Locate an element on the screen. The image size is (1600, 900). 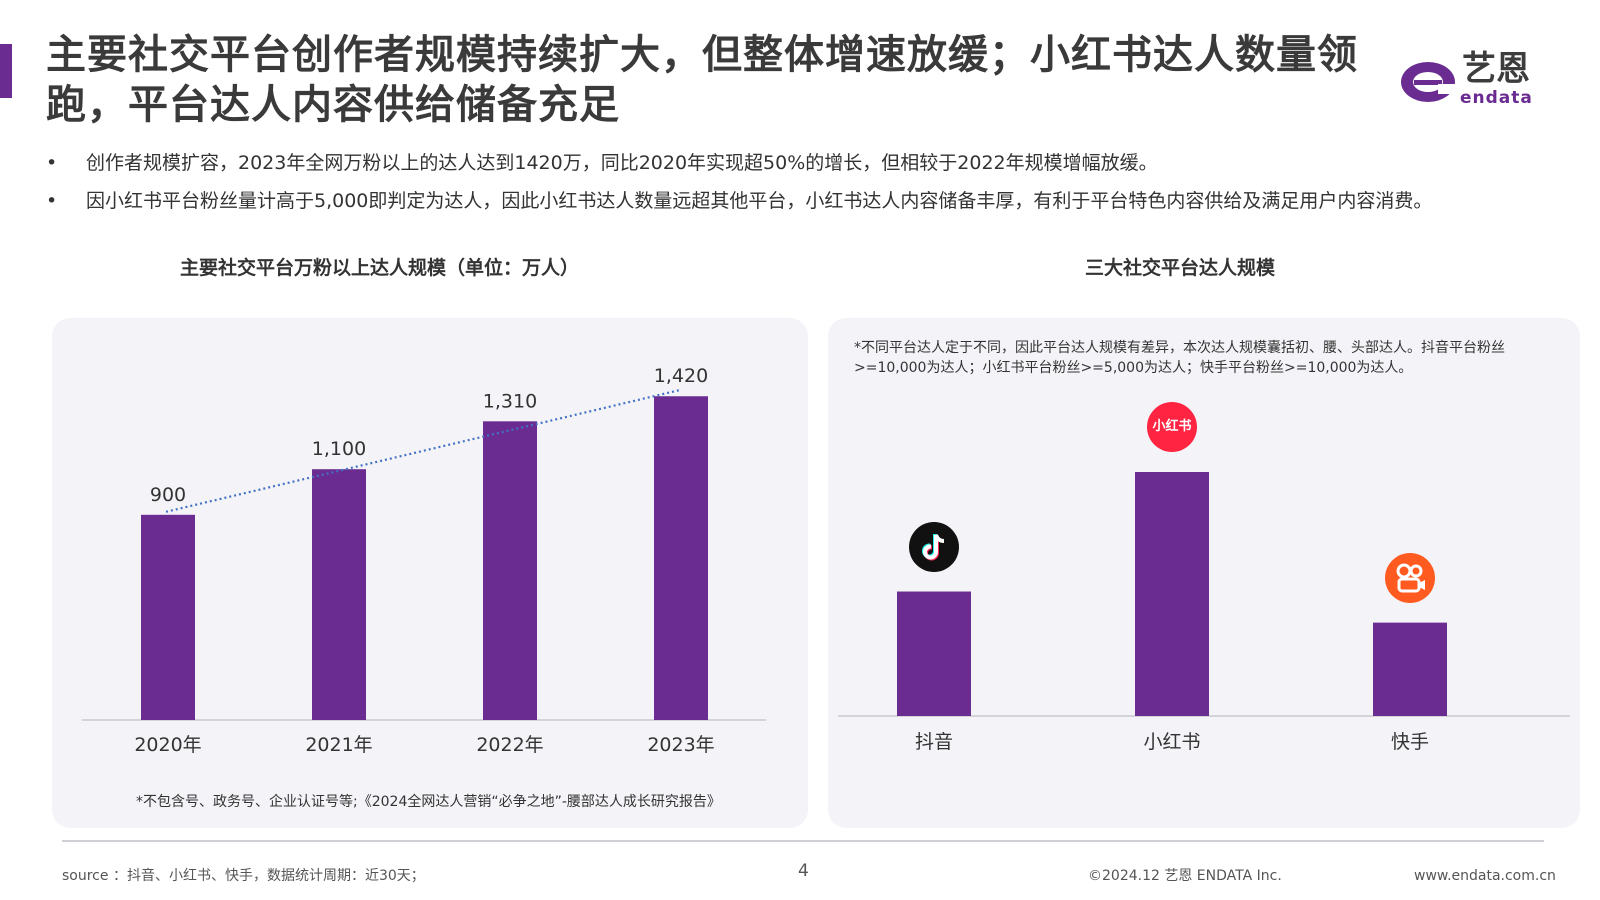
x-tick-label: 2022年 is located at coordinates (509, 745).